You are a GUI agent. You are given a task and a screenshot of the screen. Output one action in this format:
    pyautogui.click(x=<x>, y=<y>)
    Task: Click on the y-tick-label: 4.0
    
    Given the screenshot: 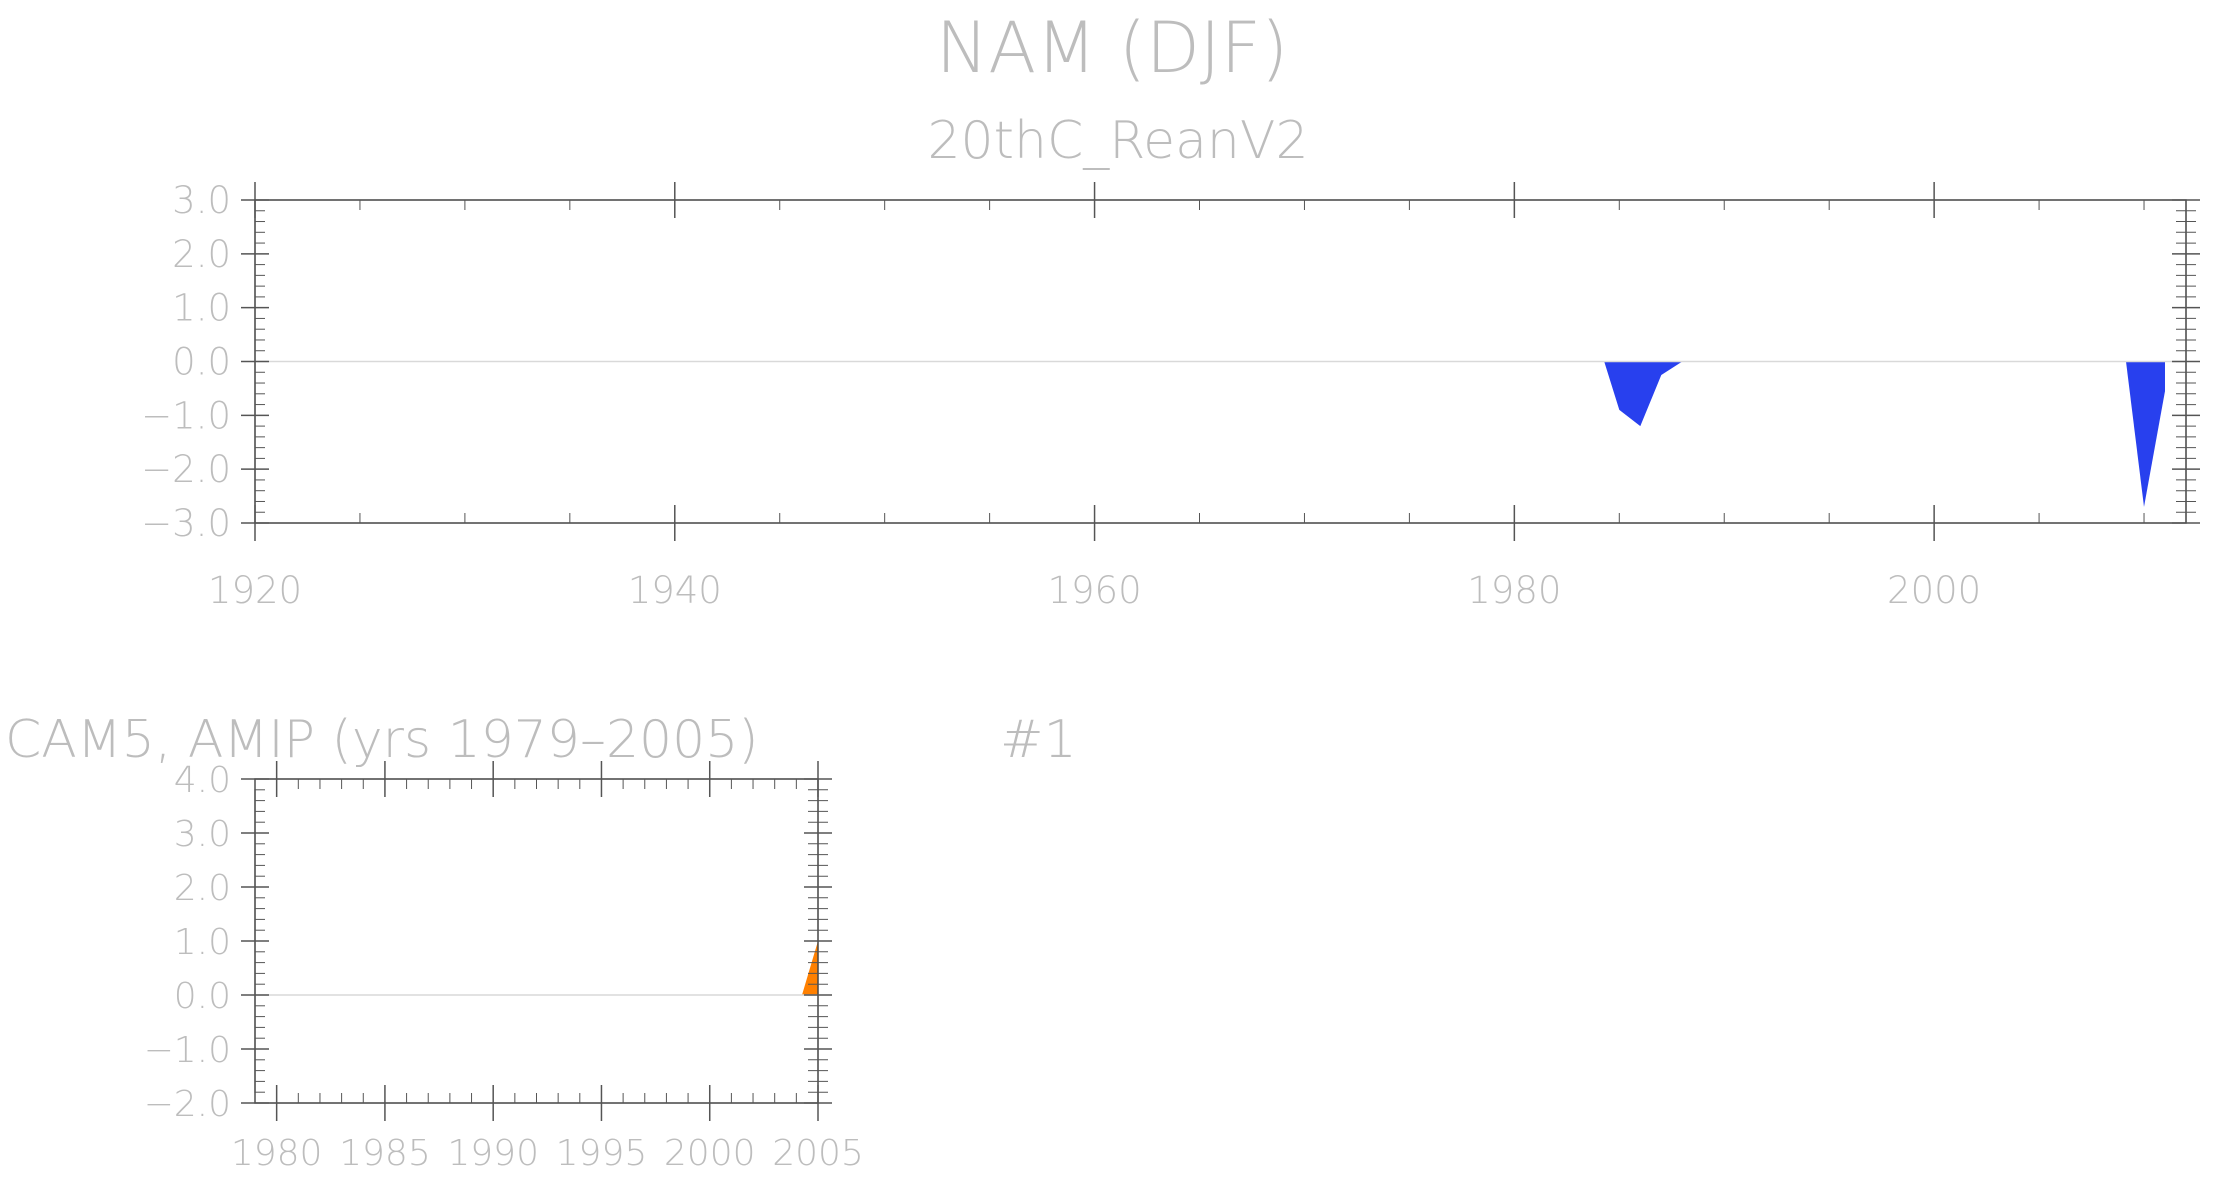 What is the action you would take?
    pyautogui.click(x=202, y=780)
    